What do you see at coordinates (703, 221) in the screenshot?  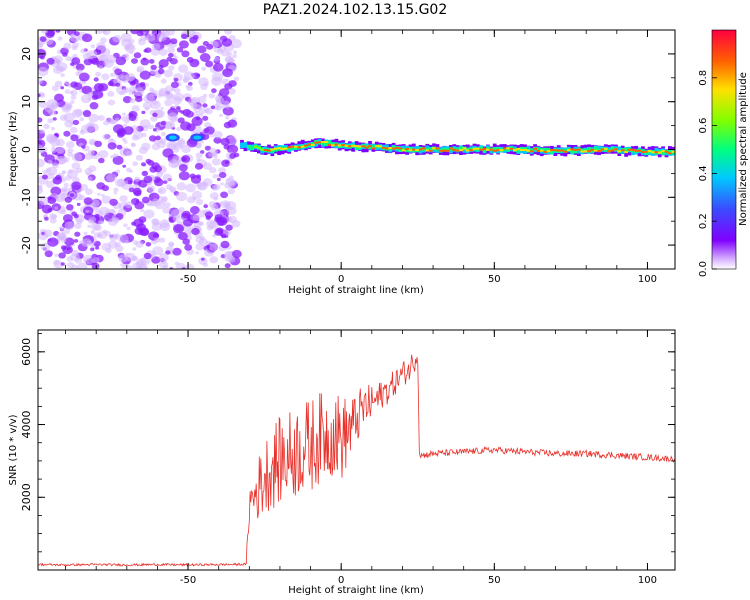 I see `colorbar-tick-label: 0.2` at bounding box center [703, 221].